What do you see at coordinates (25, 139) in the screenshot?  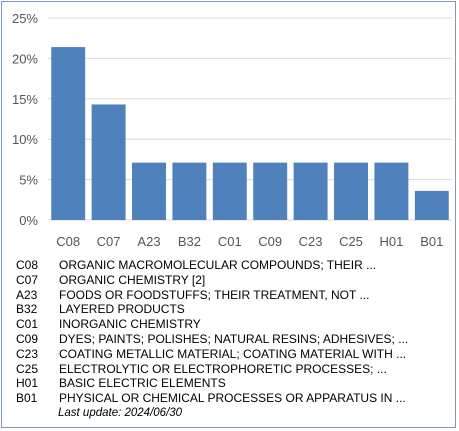 I see `y-tick-label: 10%` at bounding box center [25, 139].